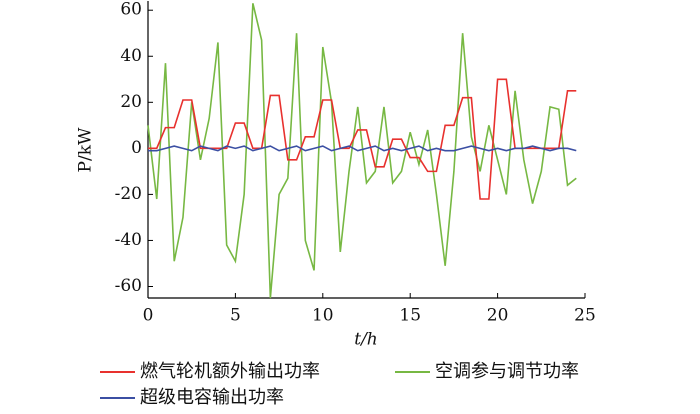 The height and width of the screenshot is (414, 700). What do you see at coordinates (507, 371) in the screenshot?
I see `legend-label: 空调参与调节功率` at bounding box center [507, 371].